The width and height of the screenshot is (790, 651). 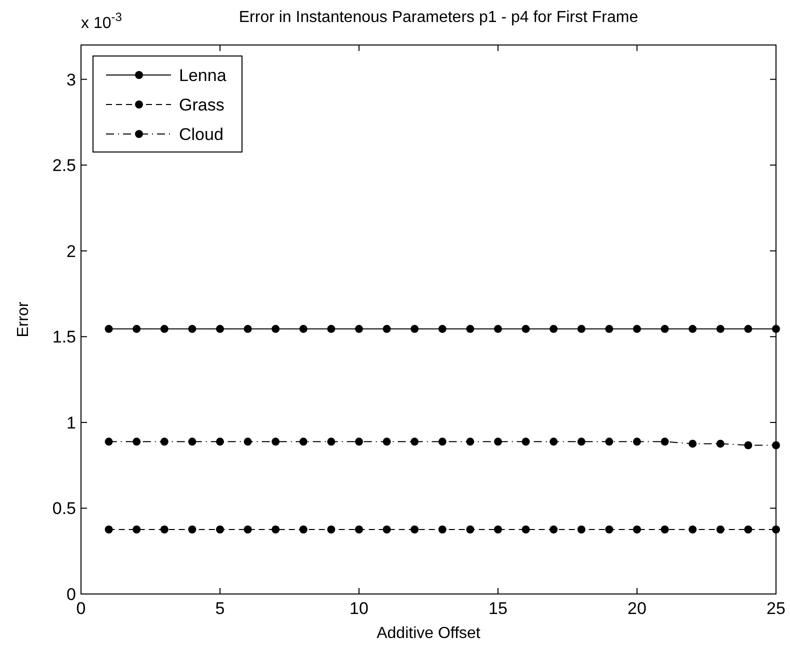 I want to click on x-tick-label: 15, so click(x=498, y=608).